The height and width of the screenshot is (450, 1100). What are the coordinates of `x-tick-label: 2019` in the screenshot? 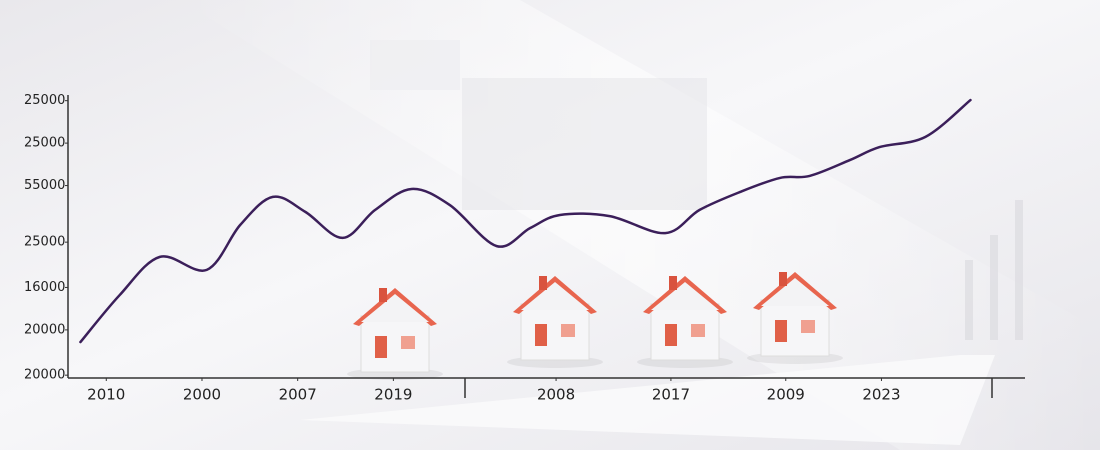 It's located at (393, 395).